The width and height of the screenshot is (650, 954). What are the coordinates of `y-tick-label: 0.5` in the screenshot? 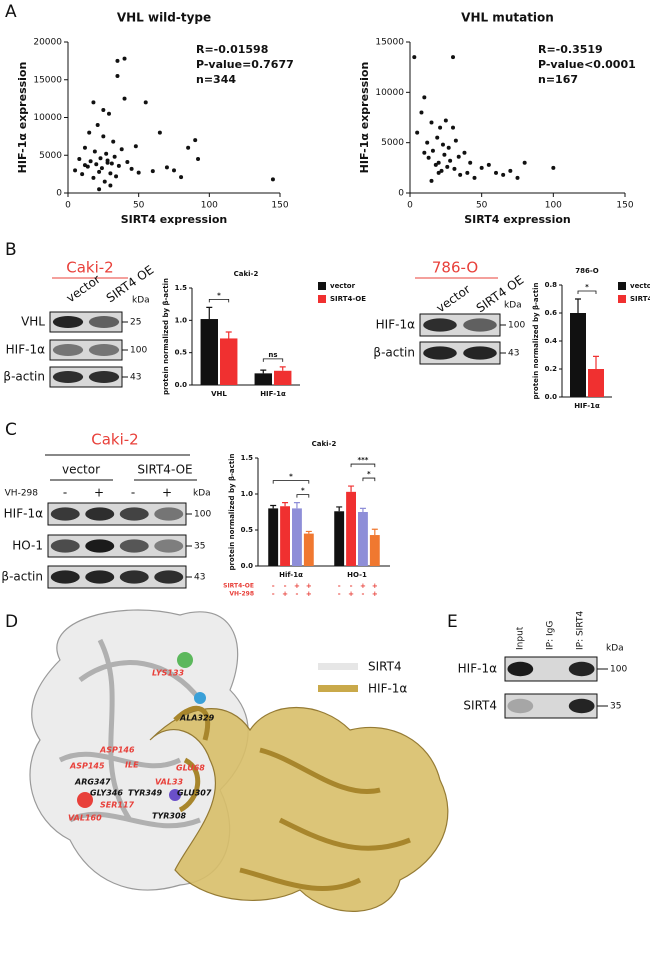 It's located at (181, 353).